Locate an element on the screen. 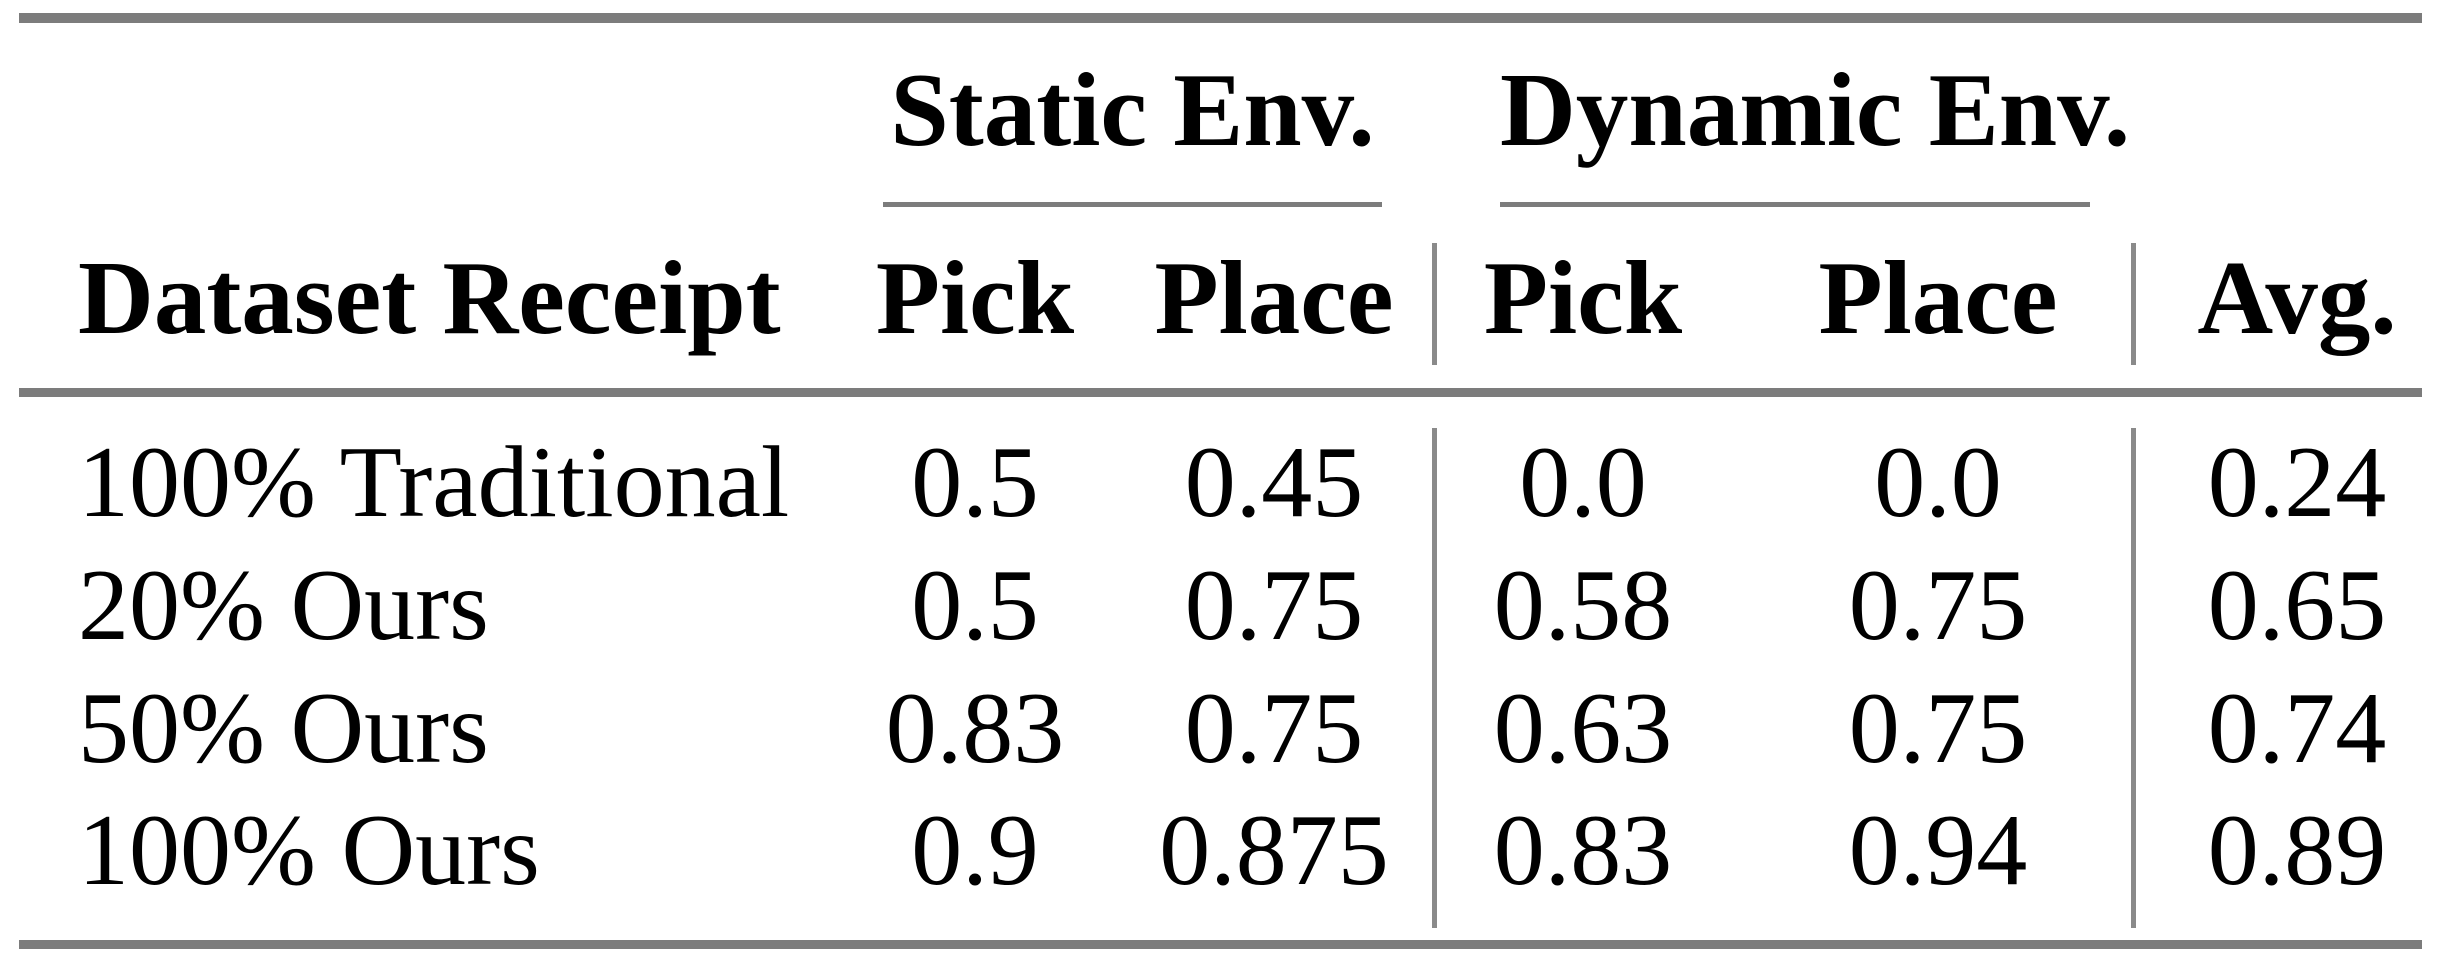  table-row: 100% Ours 0.9 0.875 0.83 0.94 0.89 is located at coordinates (1220, 850).